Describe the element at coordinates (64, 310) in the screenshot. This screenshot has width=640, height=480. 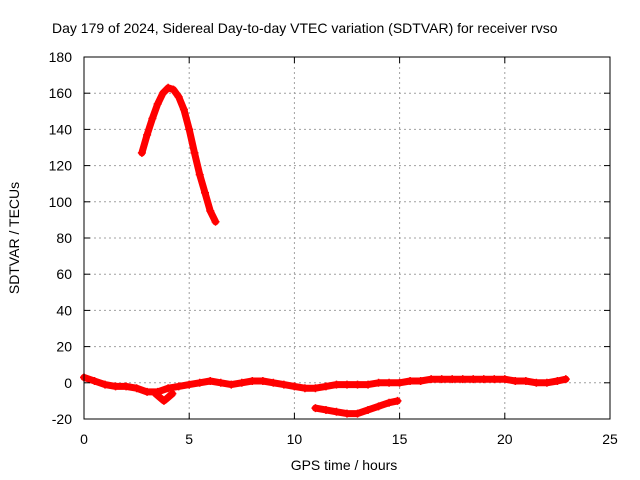
I see `y-tick-label: 40` at that location.